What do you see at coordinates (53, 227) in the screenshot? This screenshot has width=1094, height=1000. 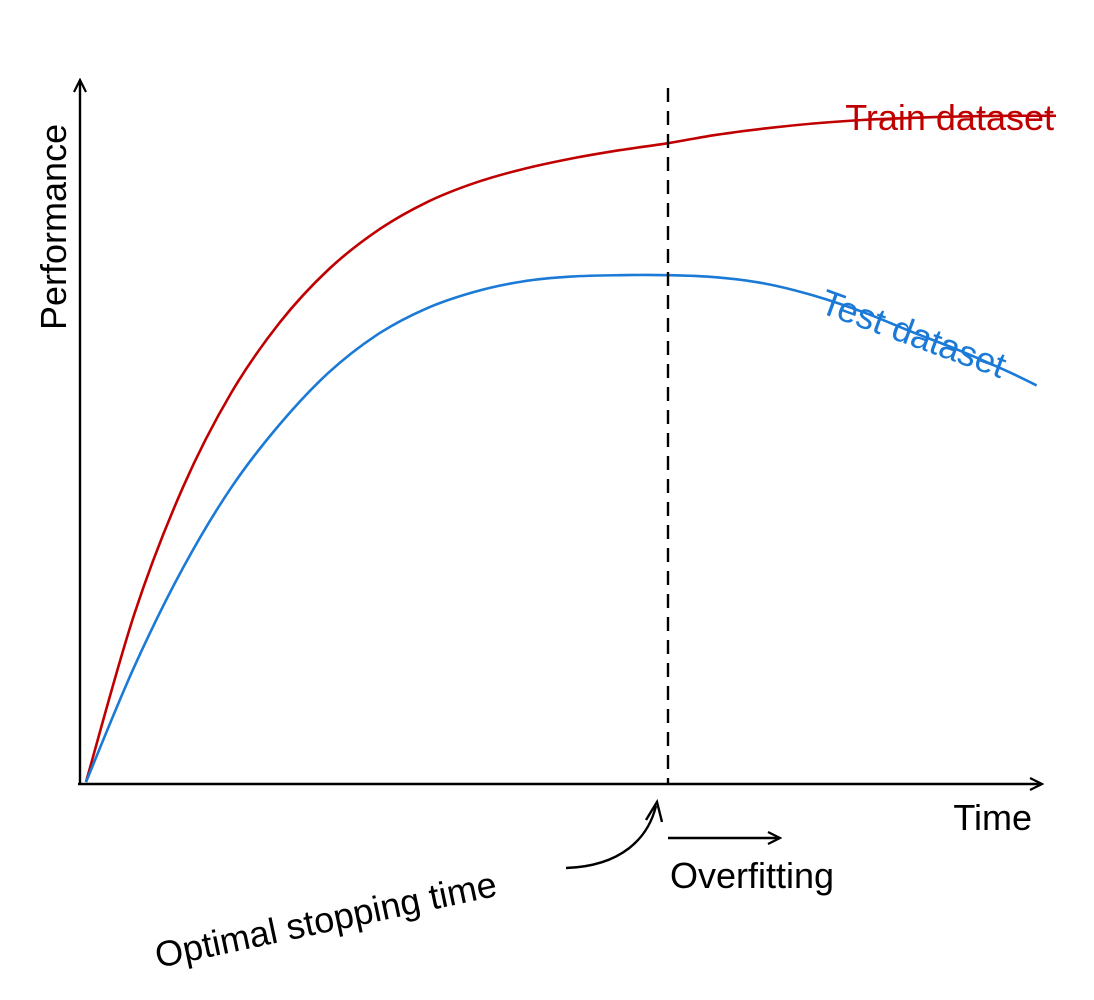 I see `y-axis-label: Performance` at bounding box center [53, 227].